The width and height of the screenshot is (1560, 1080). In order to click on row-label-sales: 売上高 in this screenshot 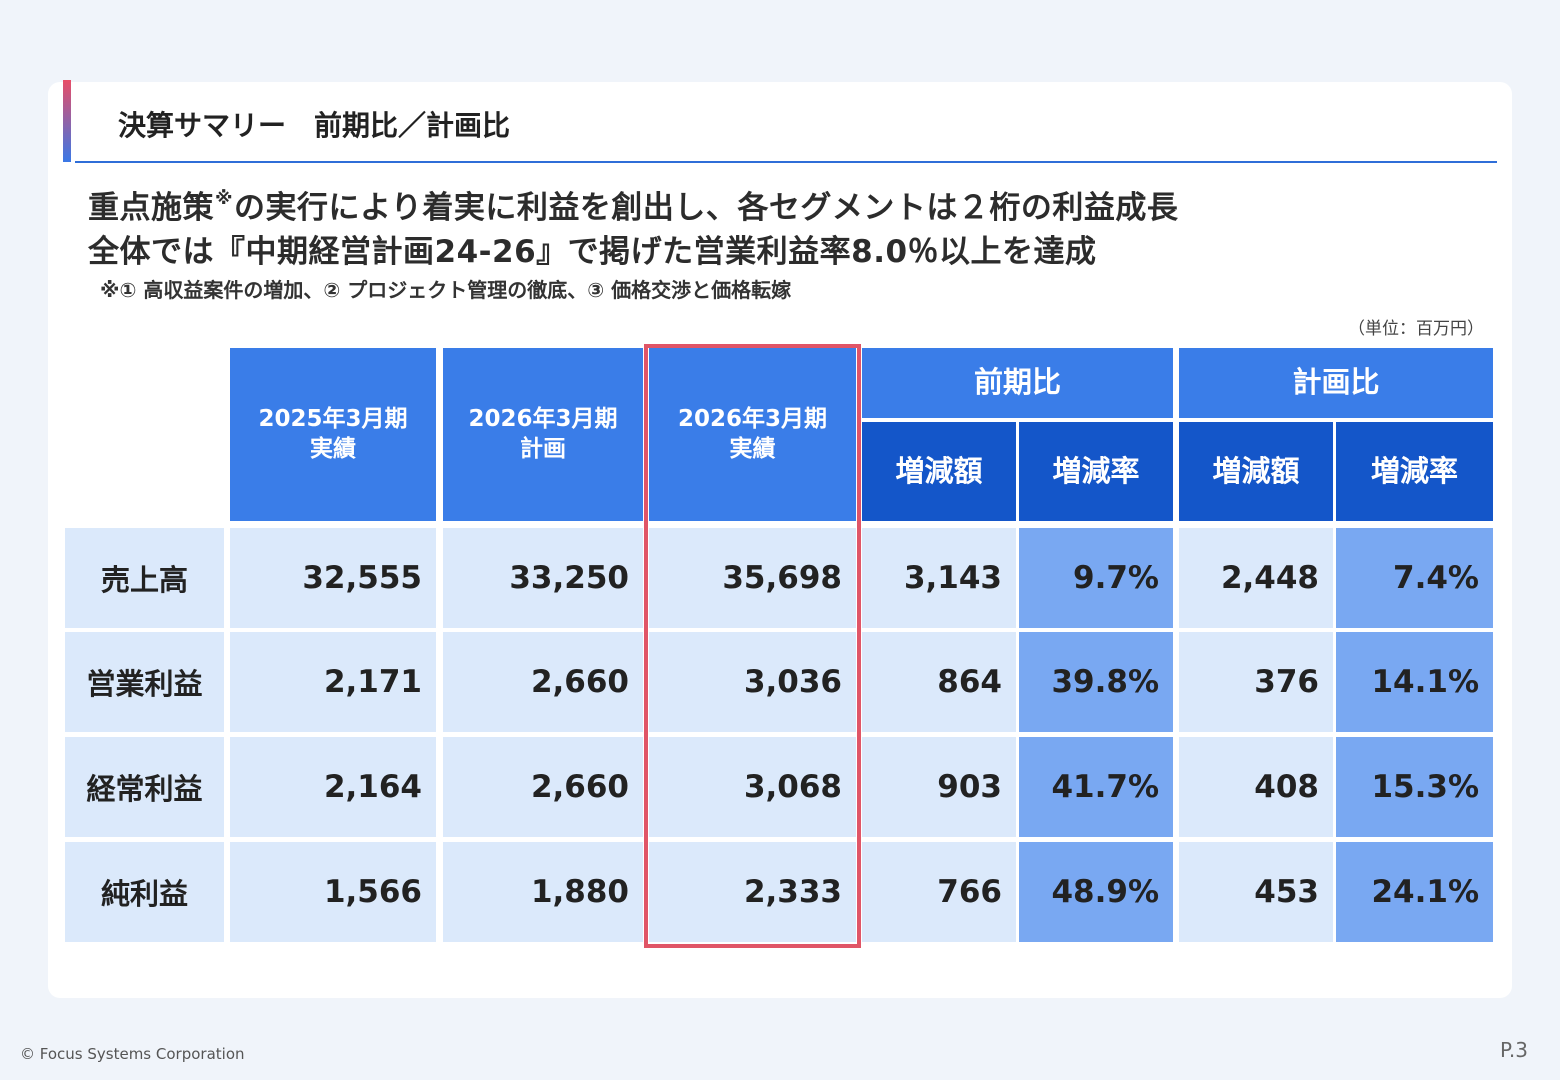, I will do `click(144, 578)`.